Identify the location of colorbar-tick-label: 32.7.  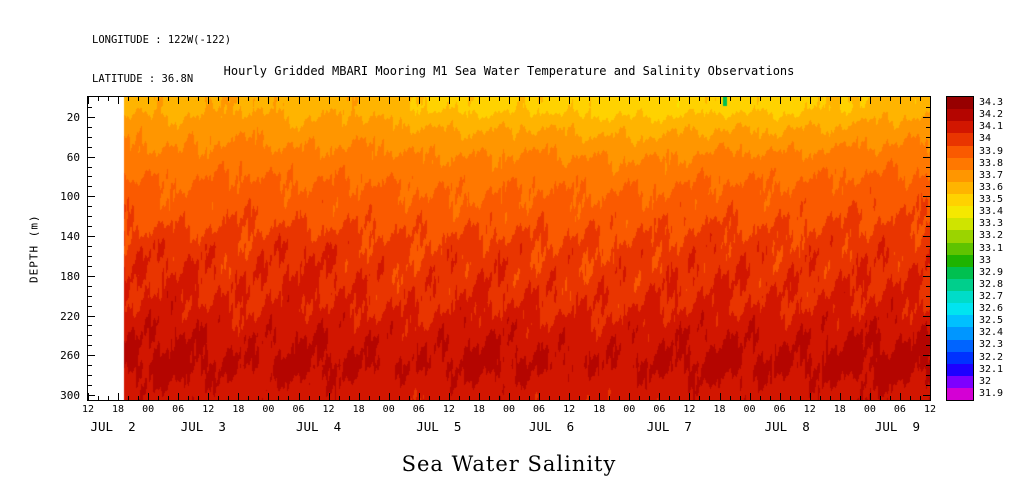
(991, 296).